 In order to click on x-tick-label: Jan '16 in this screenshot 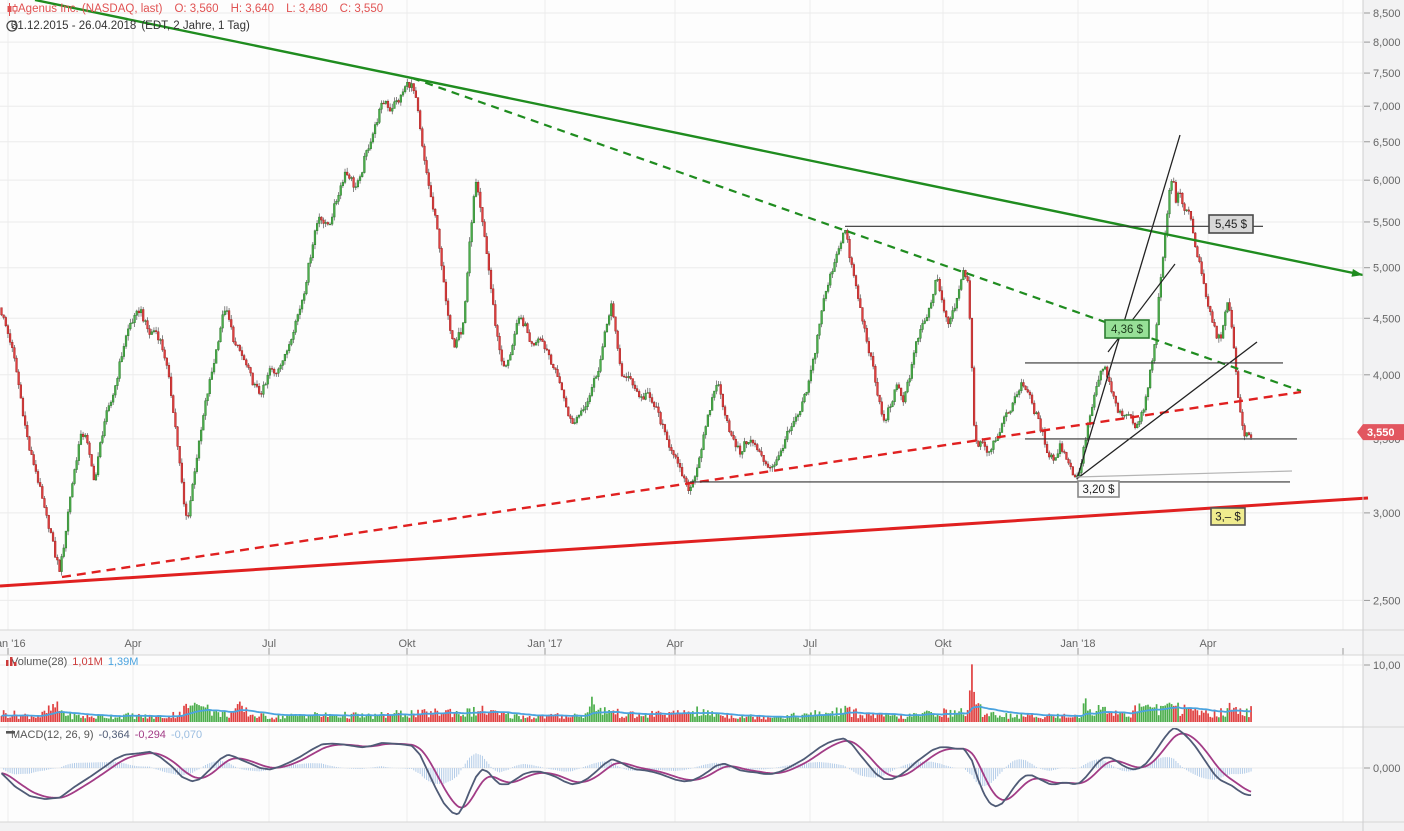, I will do `click(13, 644)`.